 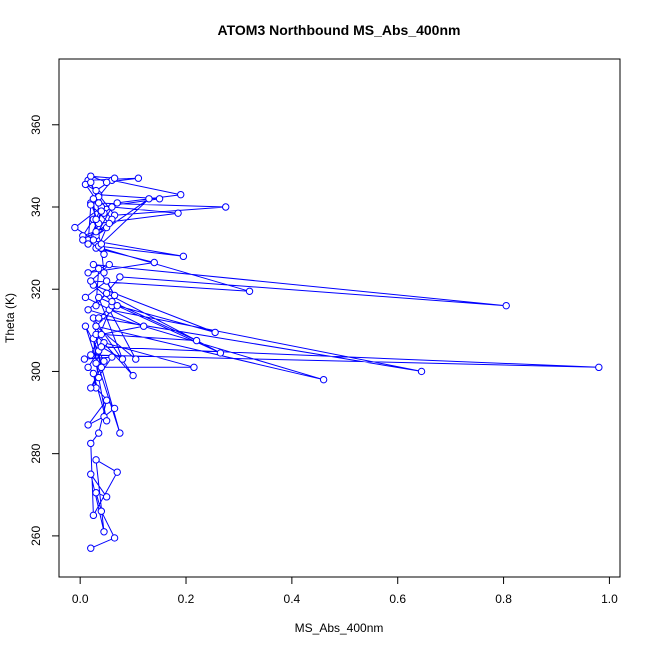 I want to click on y-tick-label: 280, so click(x=36, y=453).